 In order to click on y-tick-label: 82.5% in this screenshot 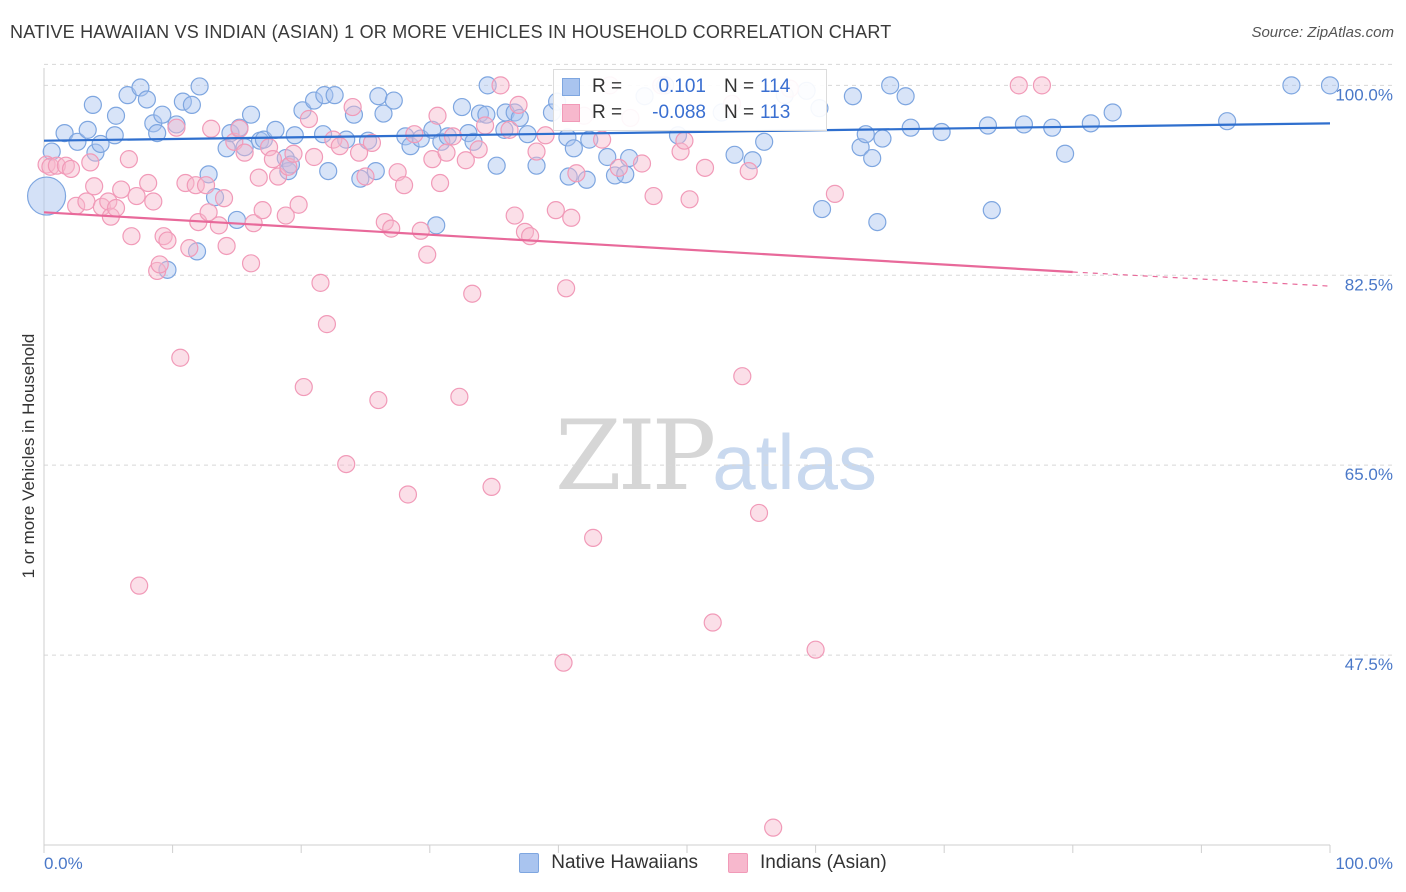, I will do `click(1369, 284)`.